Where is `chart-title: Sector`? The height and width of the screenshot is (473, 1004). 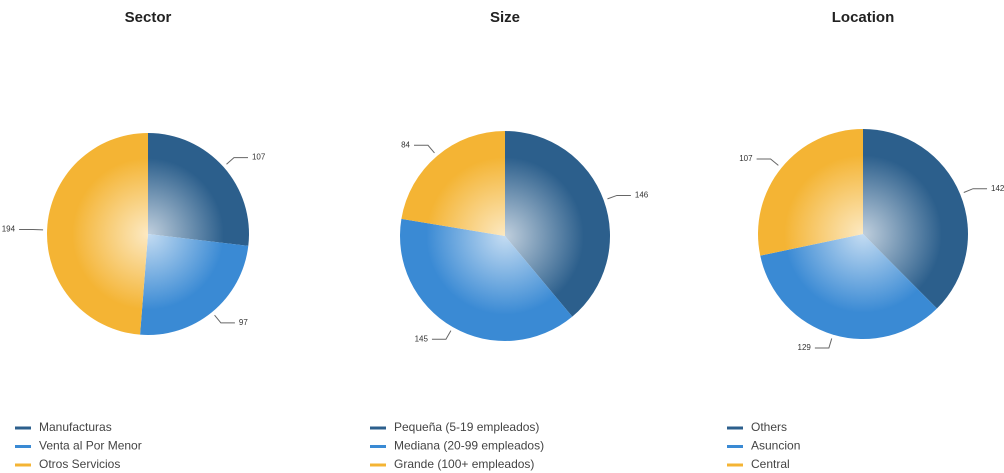
chart-title: Sector is located at coordinates (148, 17).